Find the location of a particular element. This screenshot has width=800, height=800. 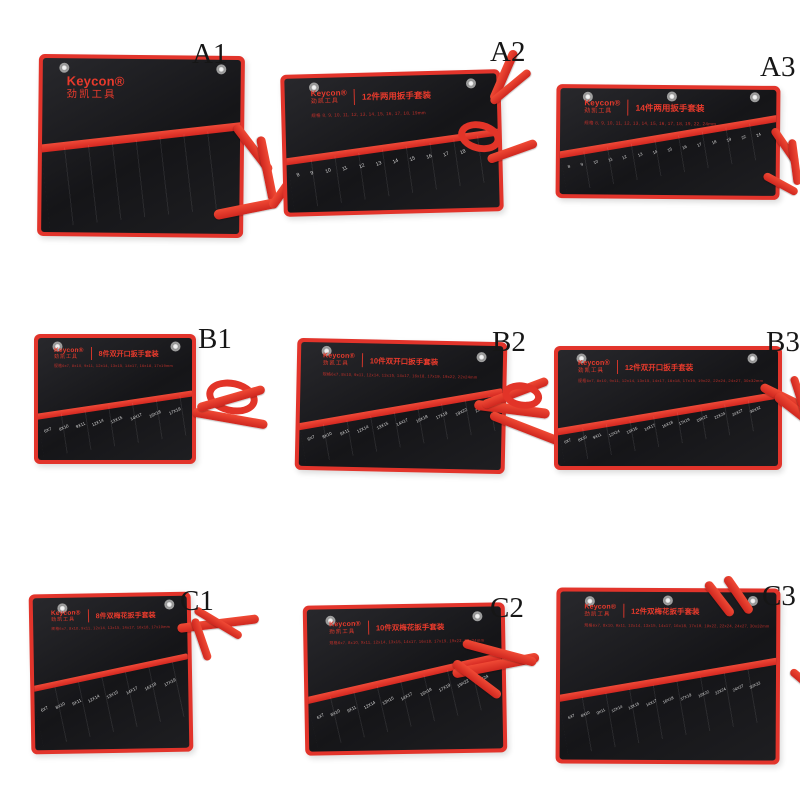

brand-block: Keycon® 劲凯工具 12件两用扳手套装 is located at coordinates (371, 96).